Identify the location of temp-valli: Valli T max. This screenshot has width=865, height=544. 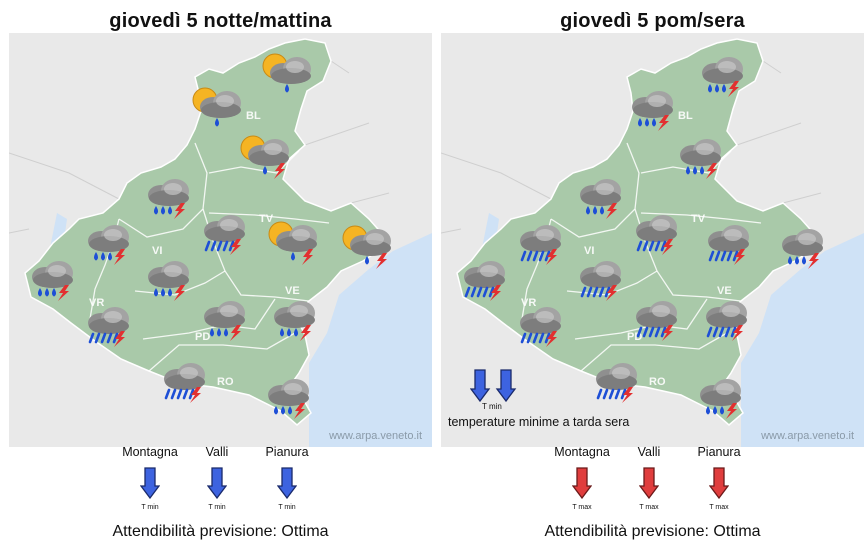
(649, 478).